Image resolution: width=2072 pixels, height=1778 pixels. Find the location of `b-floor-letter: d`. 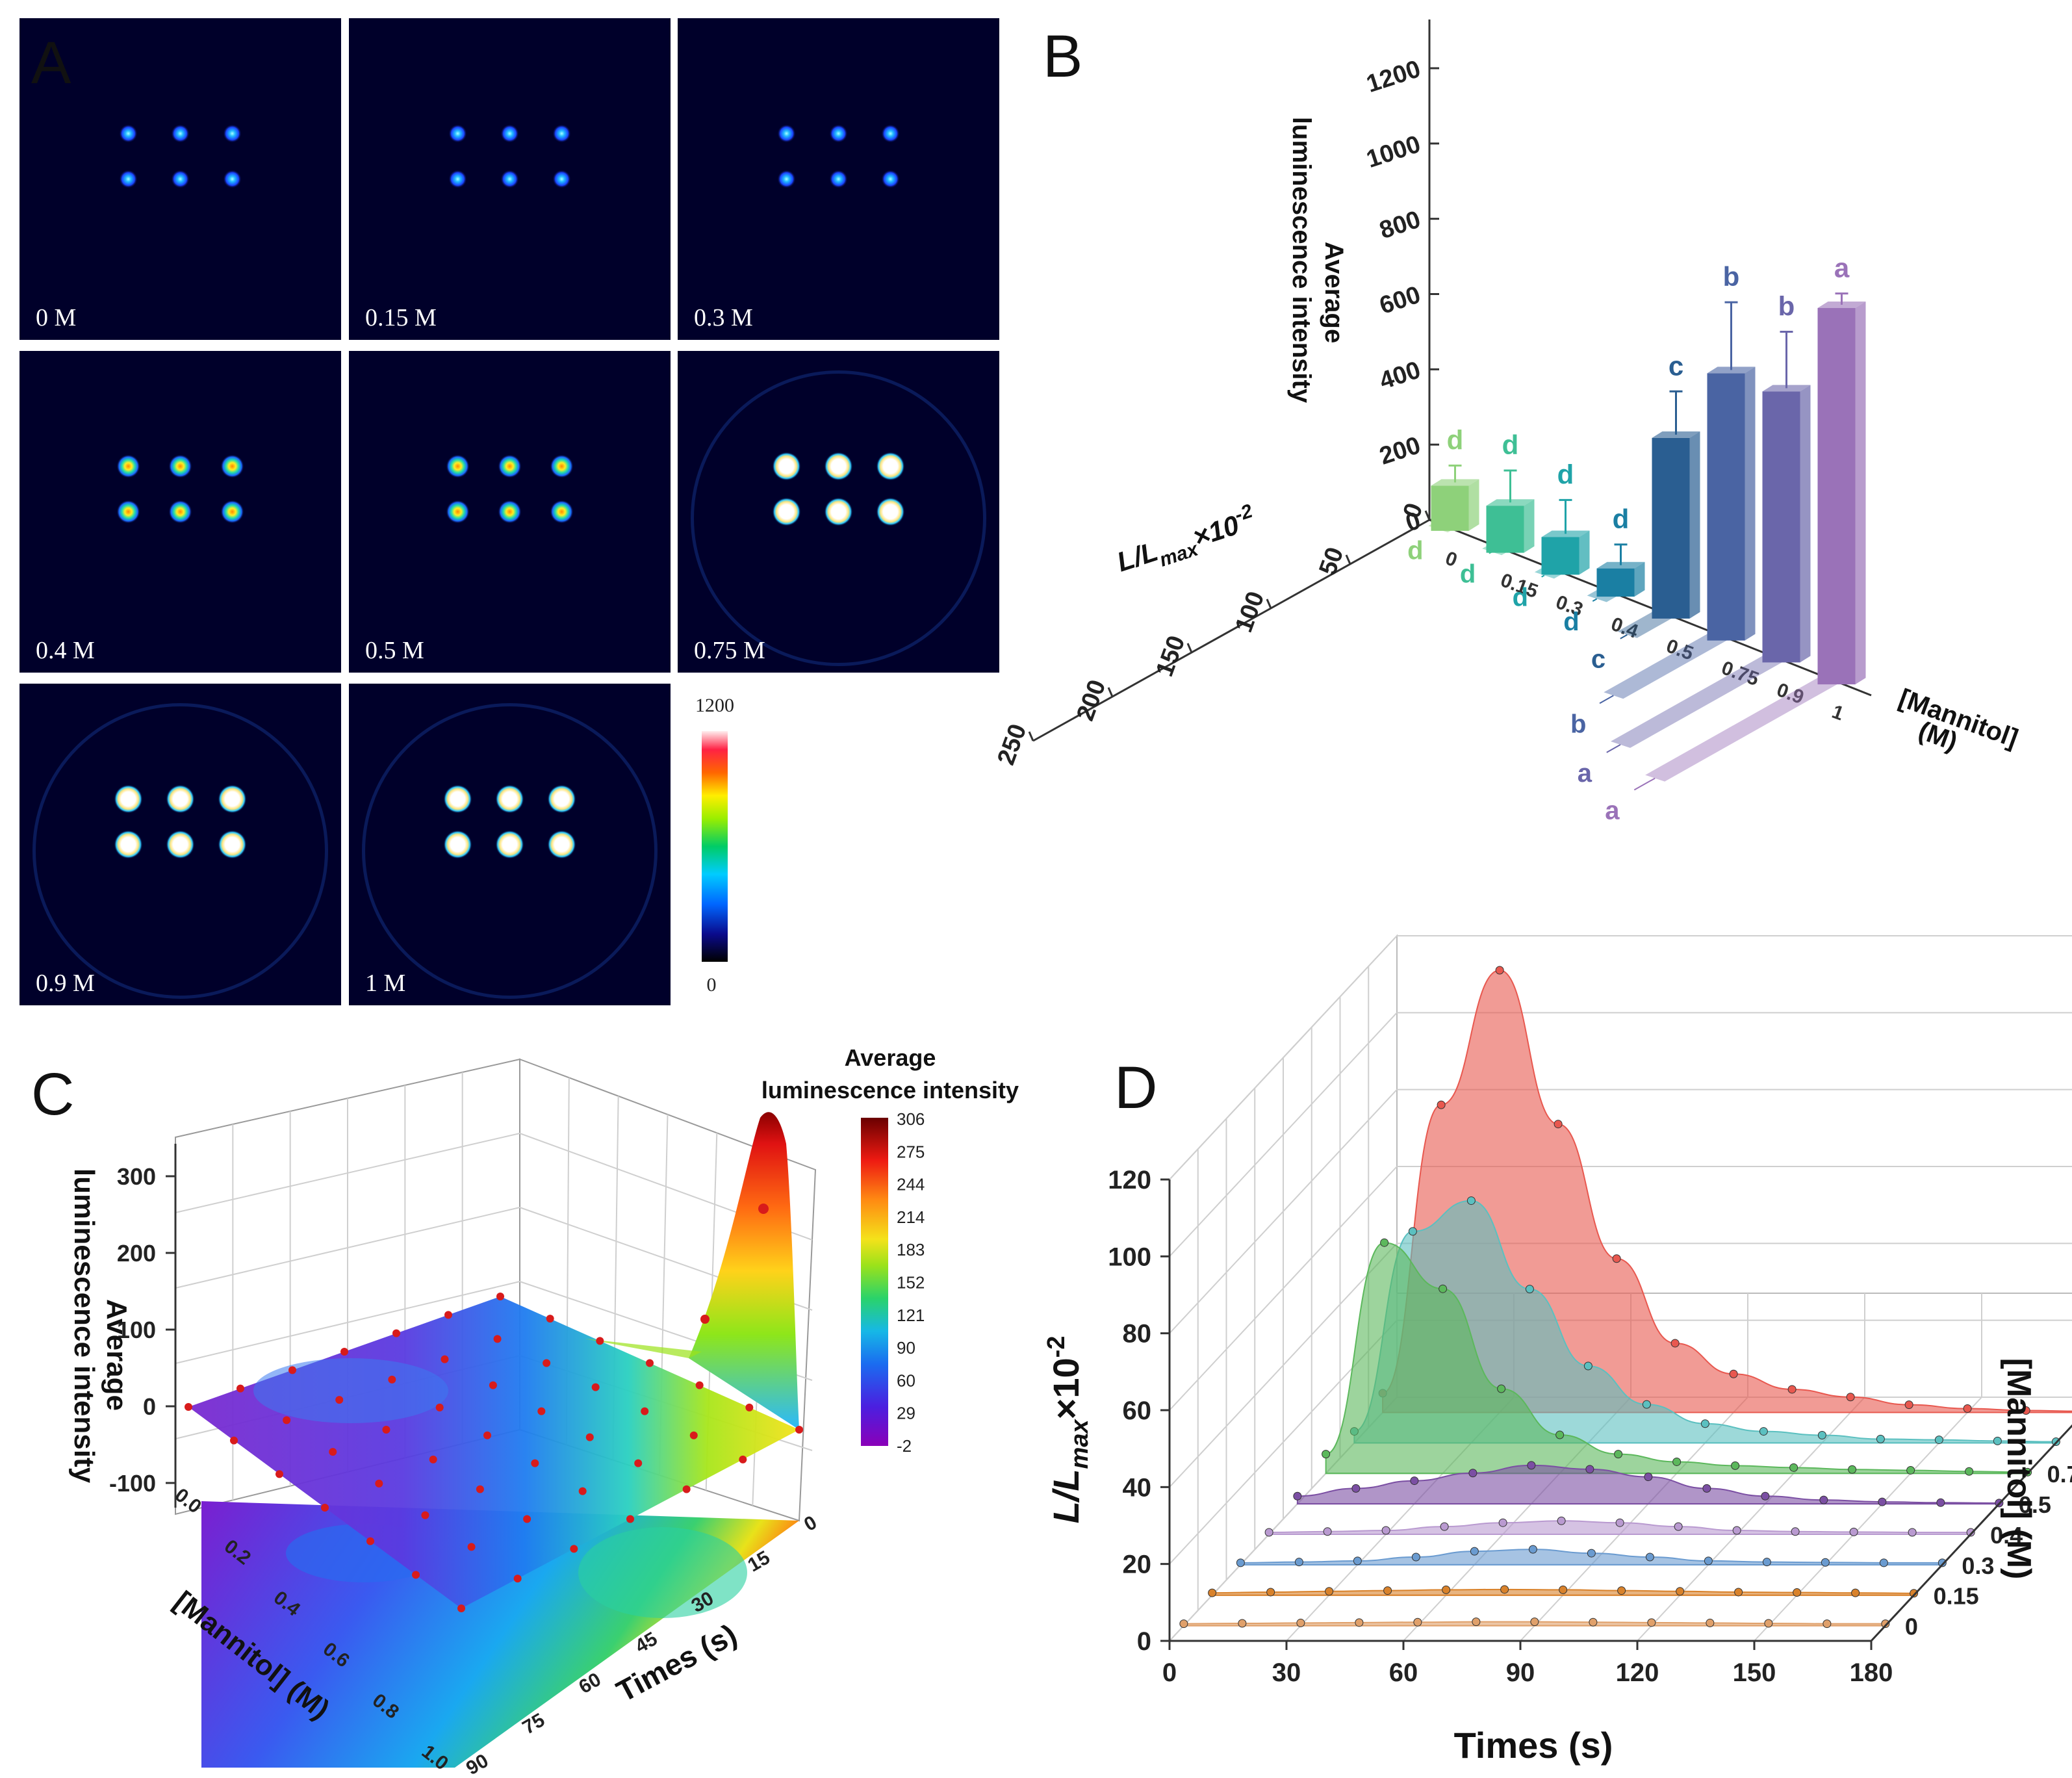

b-floor-letter: d is located at coordinates (1415, 551).